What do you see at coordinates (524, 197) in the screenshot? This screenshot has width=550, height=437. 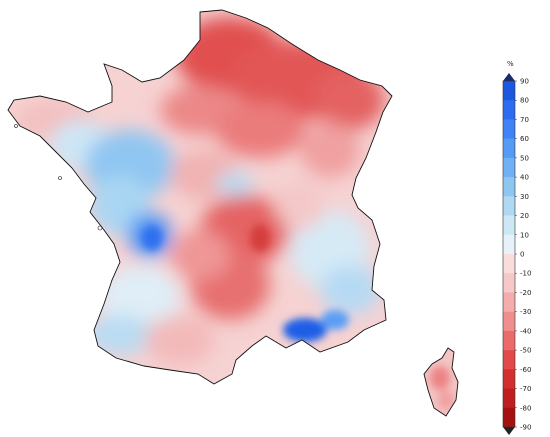 I see `legend-tick-label: 30` at bounding box center [524, 197].